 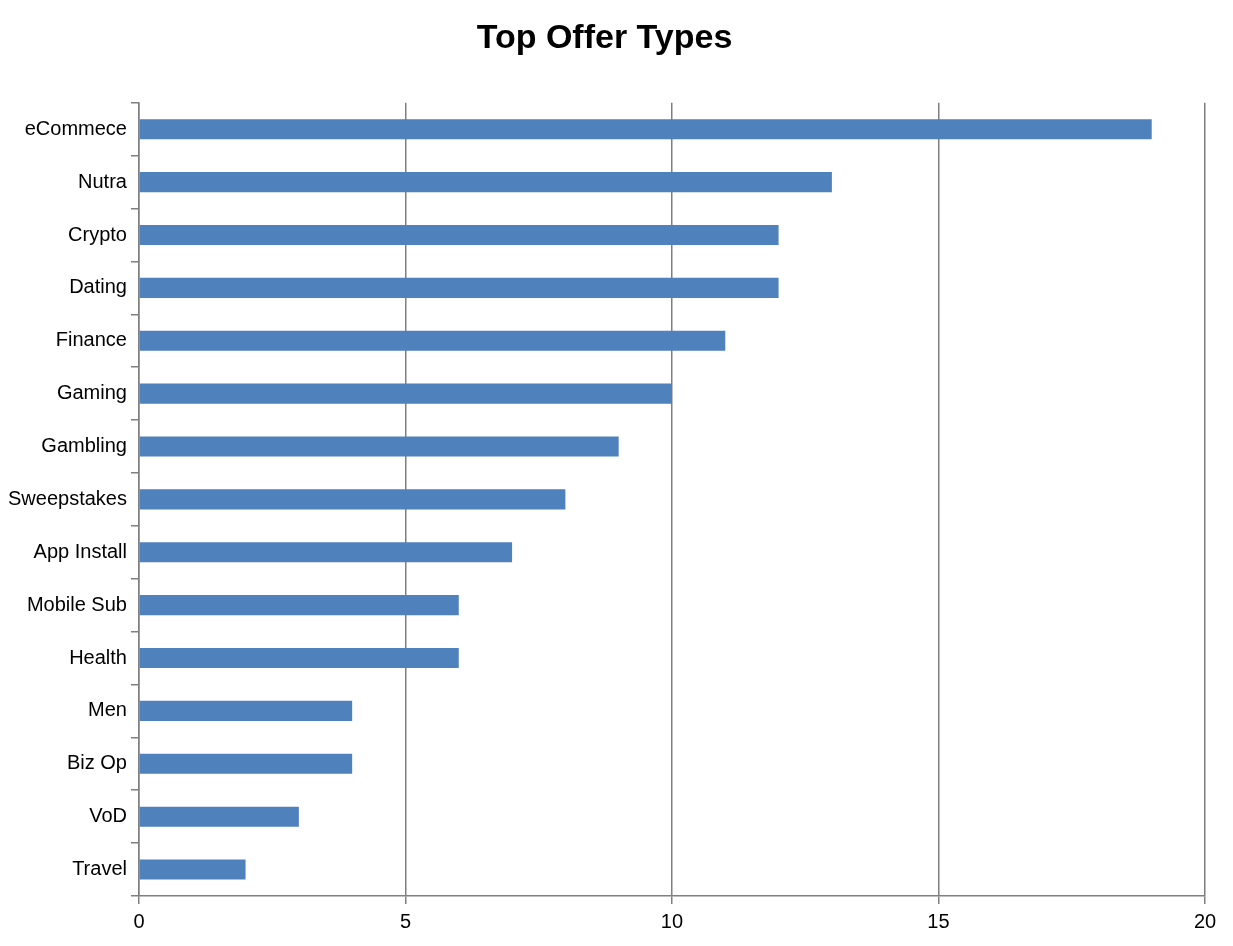 What do you see at coordinates (98, 286) in the screenshot?
I see `y-tick-label: Dating` at bounding box center [98, 286].